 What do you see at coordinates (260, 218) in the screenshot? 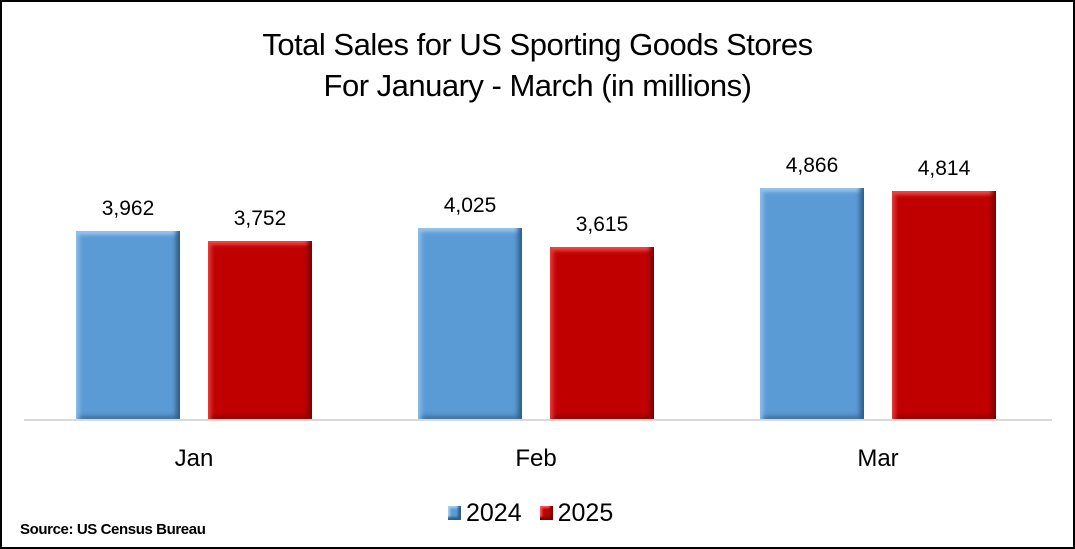
I see `data-label-jan-2025: 3,752` at bounding box center [260, 218].